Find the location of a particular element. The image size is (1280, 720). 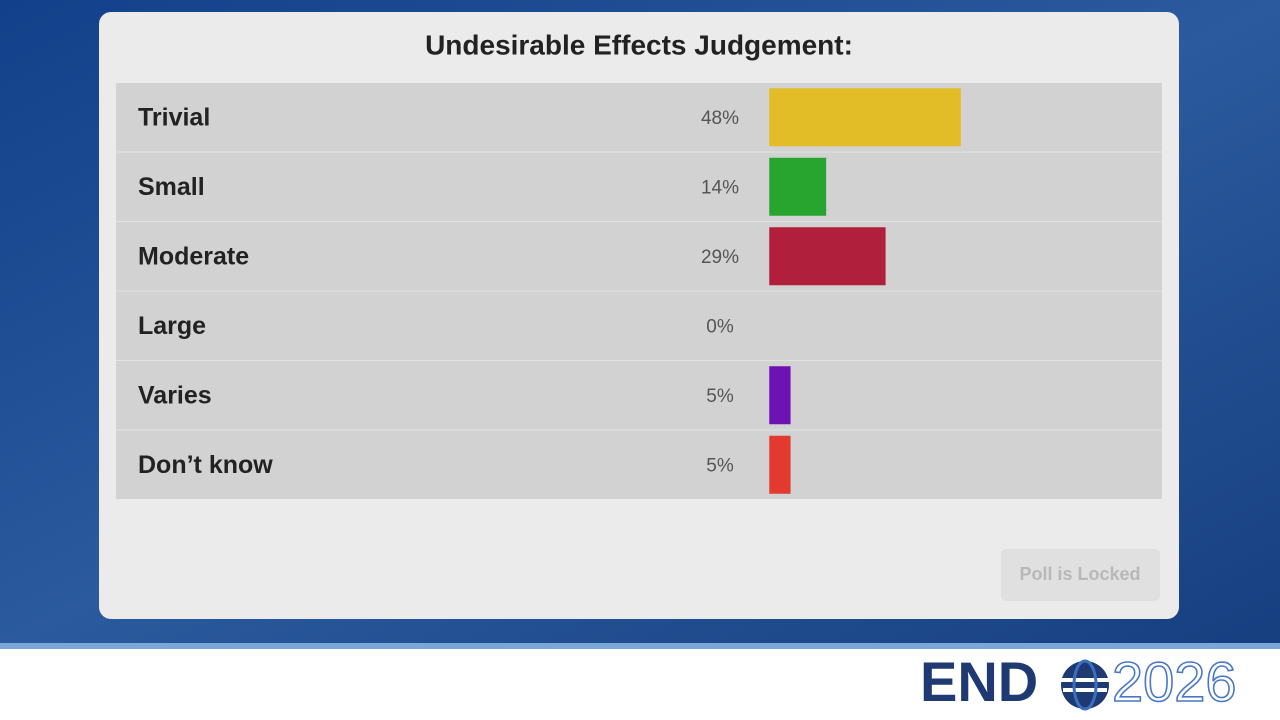

percent-label: 0% is located at coordinates (720, 326).